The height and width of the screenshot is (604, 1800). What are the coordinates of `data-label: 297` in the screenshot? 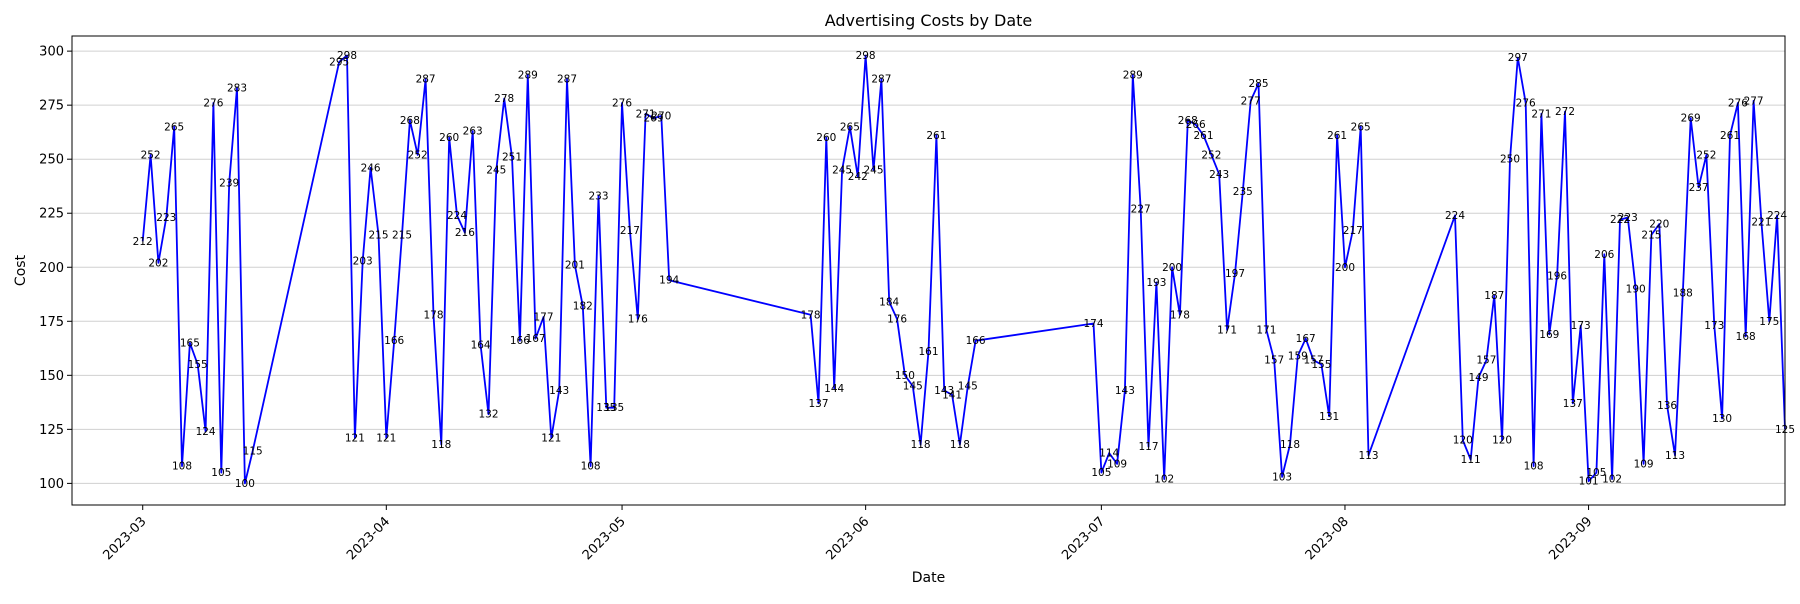 It's located at (1518, 58).